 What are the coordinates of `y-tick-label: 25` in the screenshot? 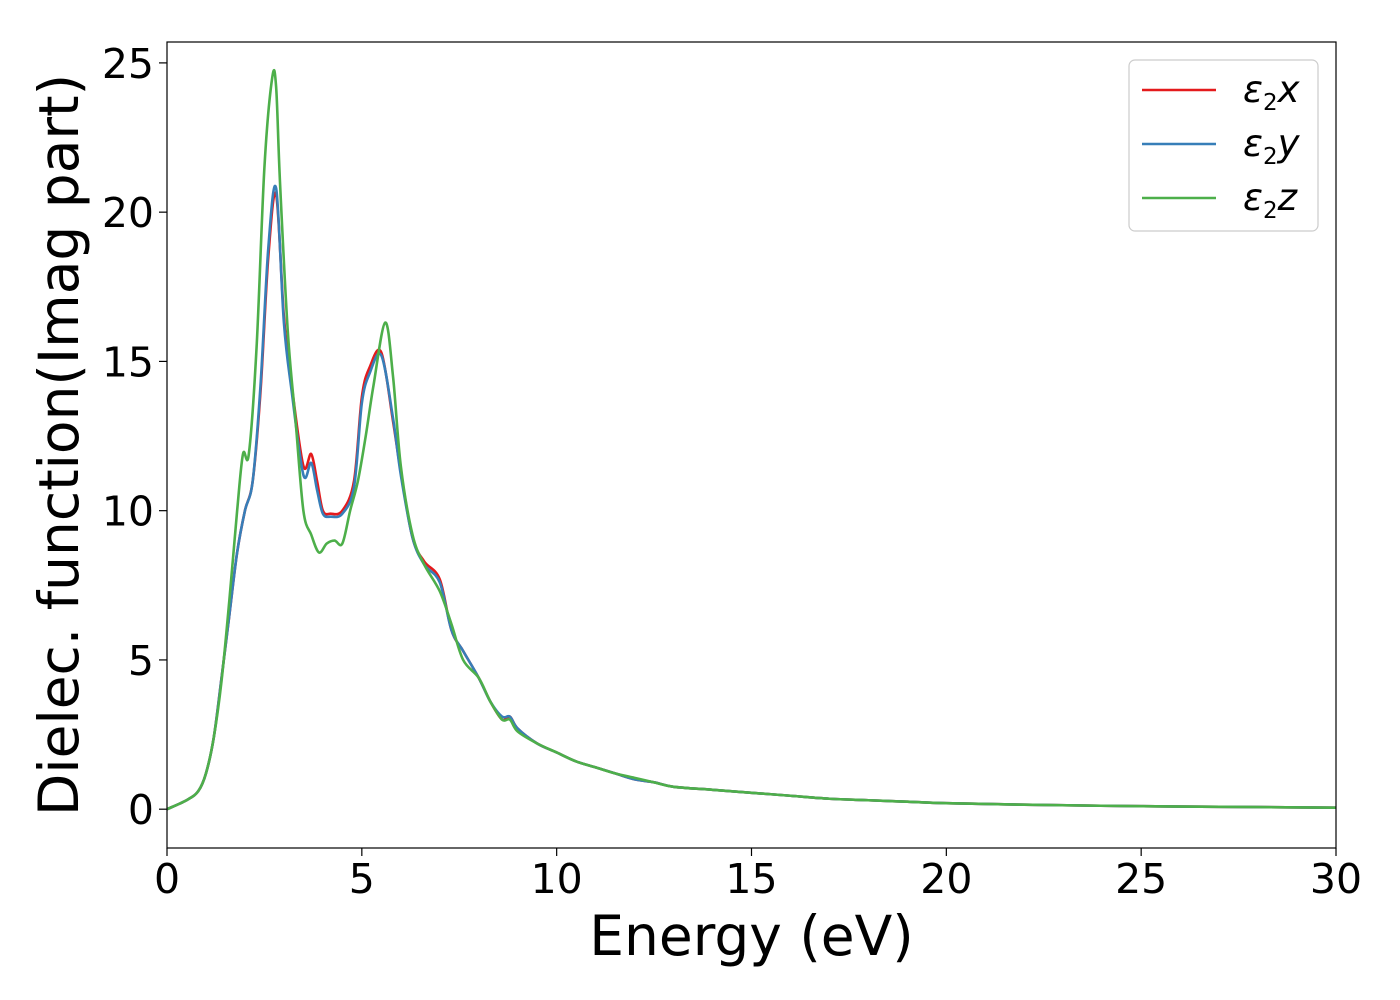 It's located at (128, 64).